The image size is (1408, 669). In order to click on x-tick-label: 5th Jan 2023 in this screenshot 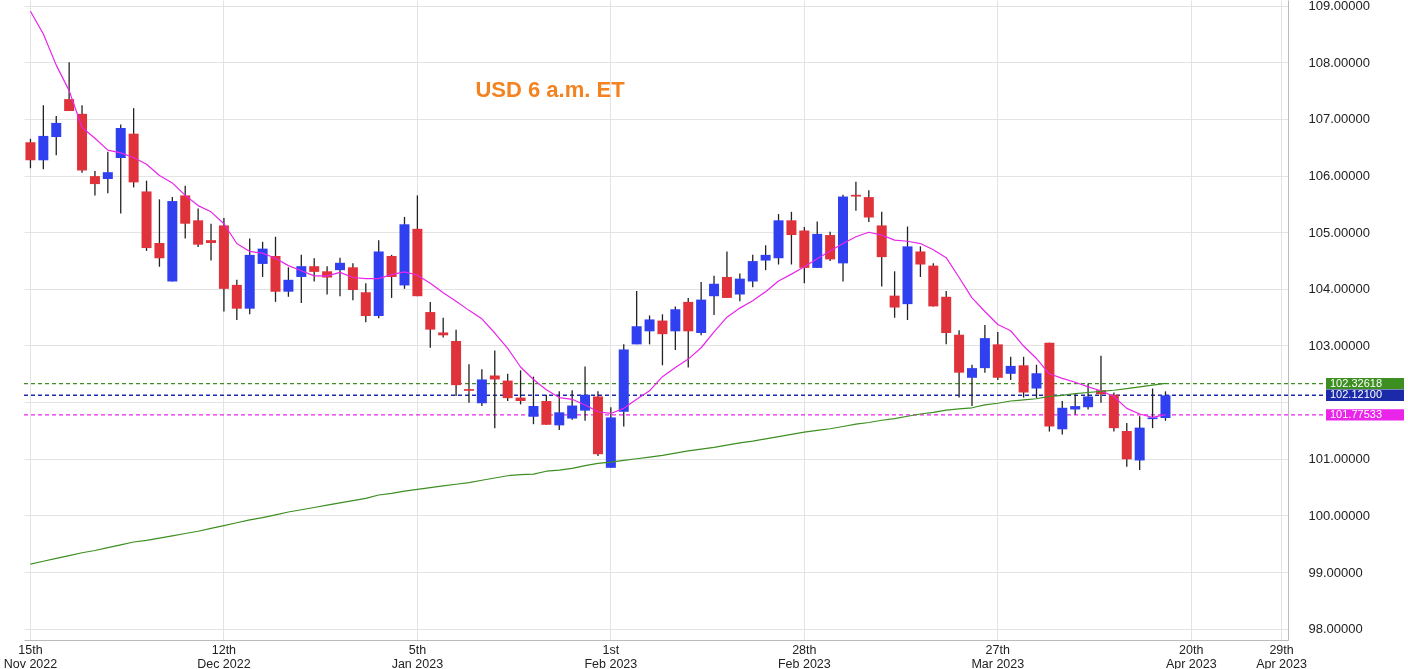, I will do `click(417, 655)`.